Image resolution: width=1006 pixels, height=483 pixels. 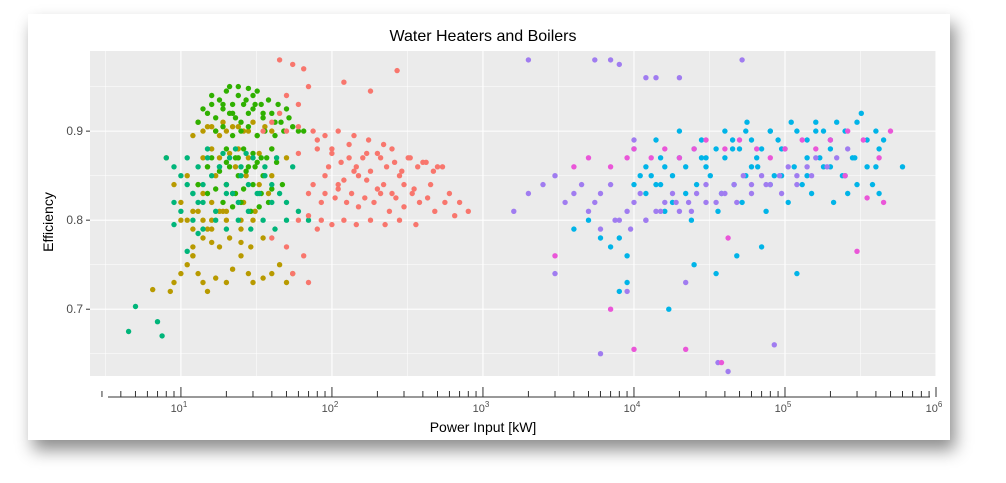 I want to click on chart-title: Water Heaters and Boilers, so click(x=482, y=36).